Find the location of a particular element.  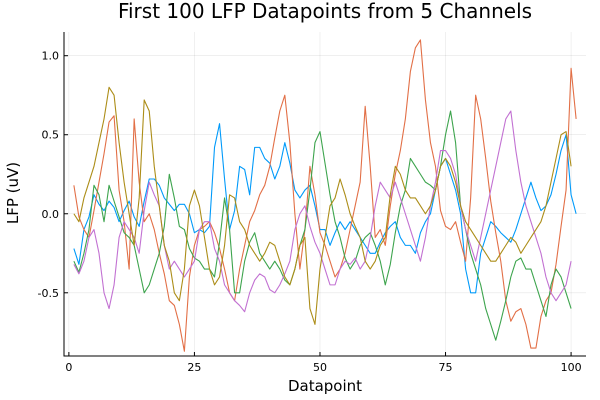

y-tick-label: 0.0 is located at coordinates (51, 214).